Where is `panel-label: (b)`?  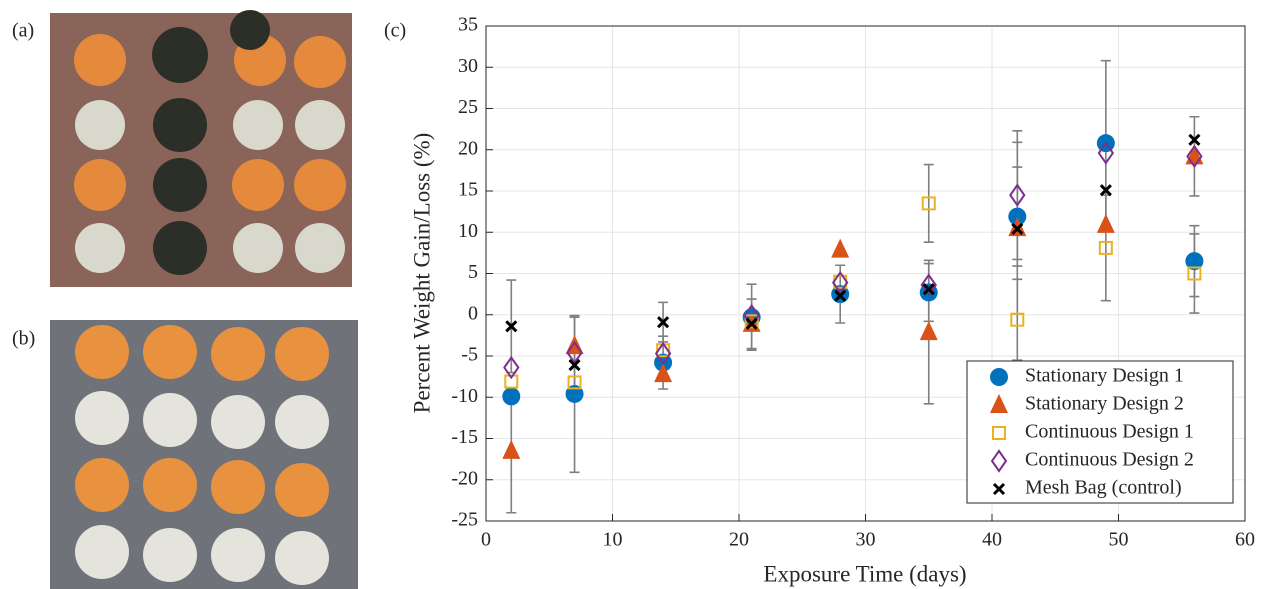 panel-label: (b) is located at coordinates (23, 339).